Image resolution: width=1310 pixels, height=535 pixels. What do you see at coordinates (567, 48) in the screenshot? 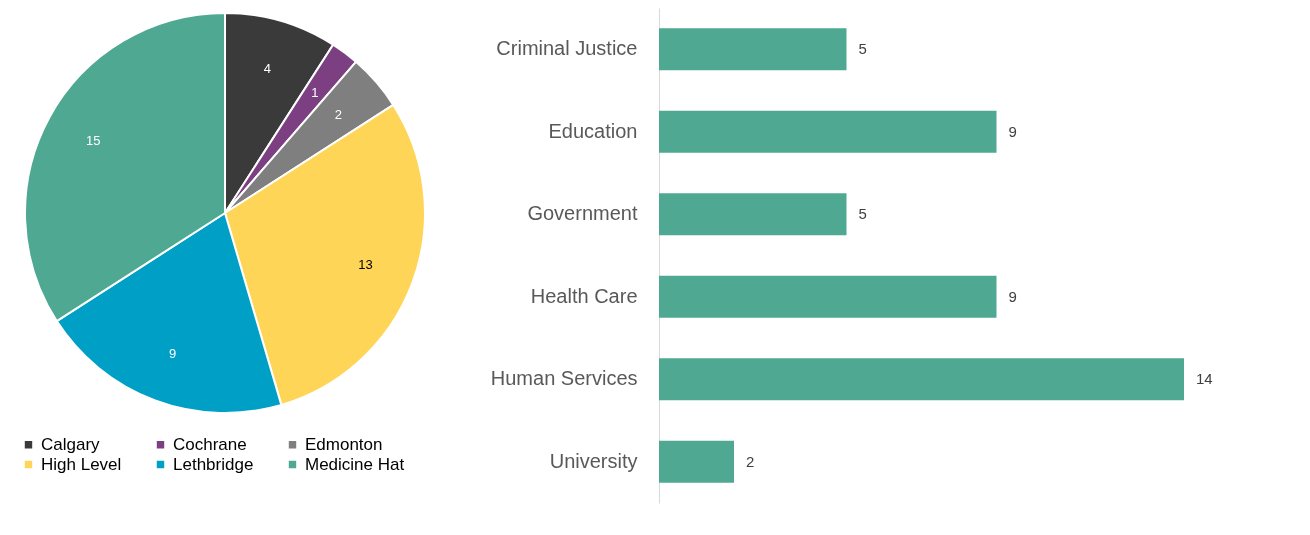
I see `y-tick-label: Criminal Justice` at bounding box center [567, 48].